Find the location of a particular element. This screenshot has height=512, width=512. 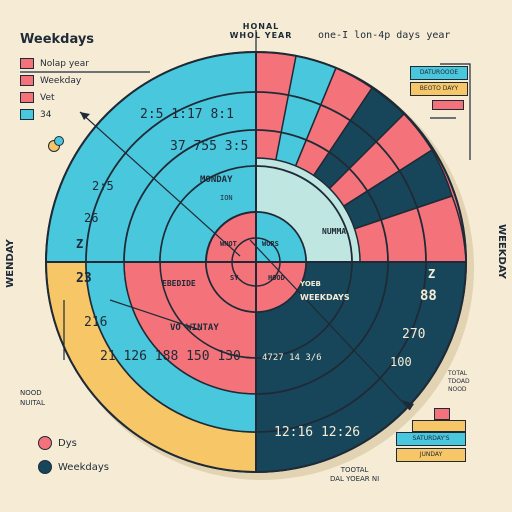

left-side-label: WENDAY is located at coordinates (10, 263).